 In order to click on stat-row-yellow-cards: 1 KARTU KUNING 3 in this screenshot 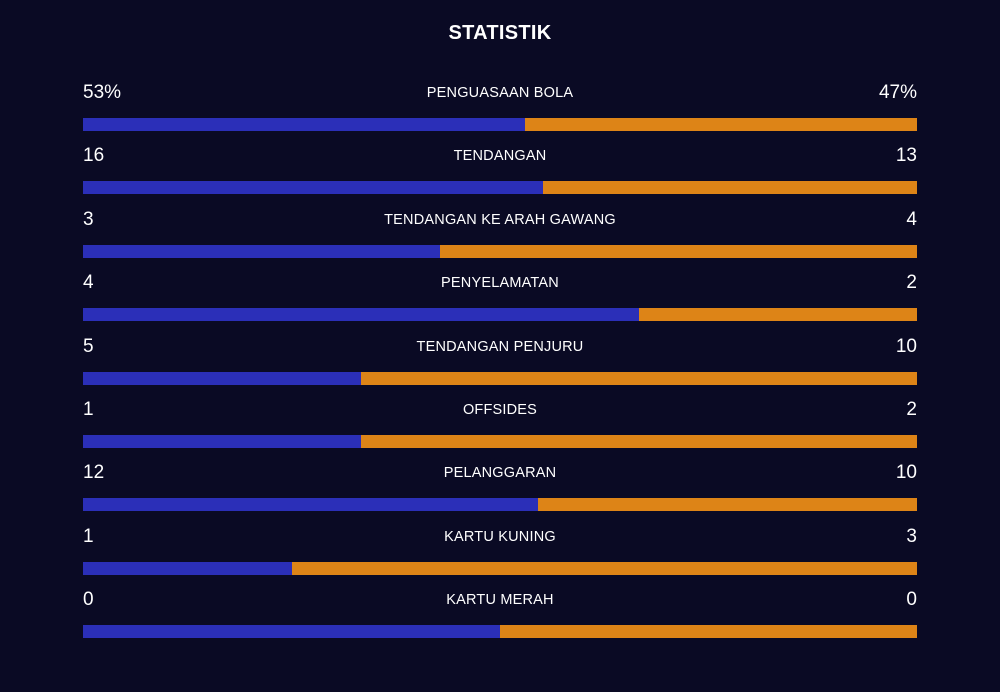, I will do `click(500, 555)`.